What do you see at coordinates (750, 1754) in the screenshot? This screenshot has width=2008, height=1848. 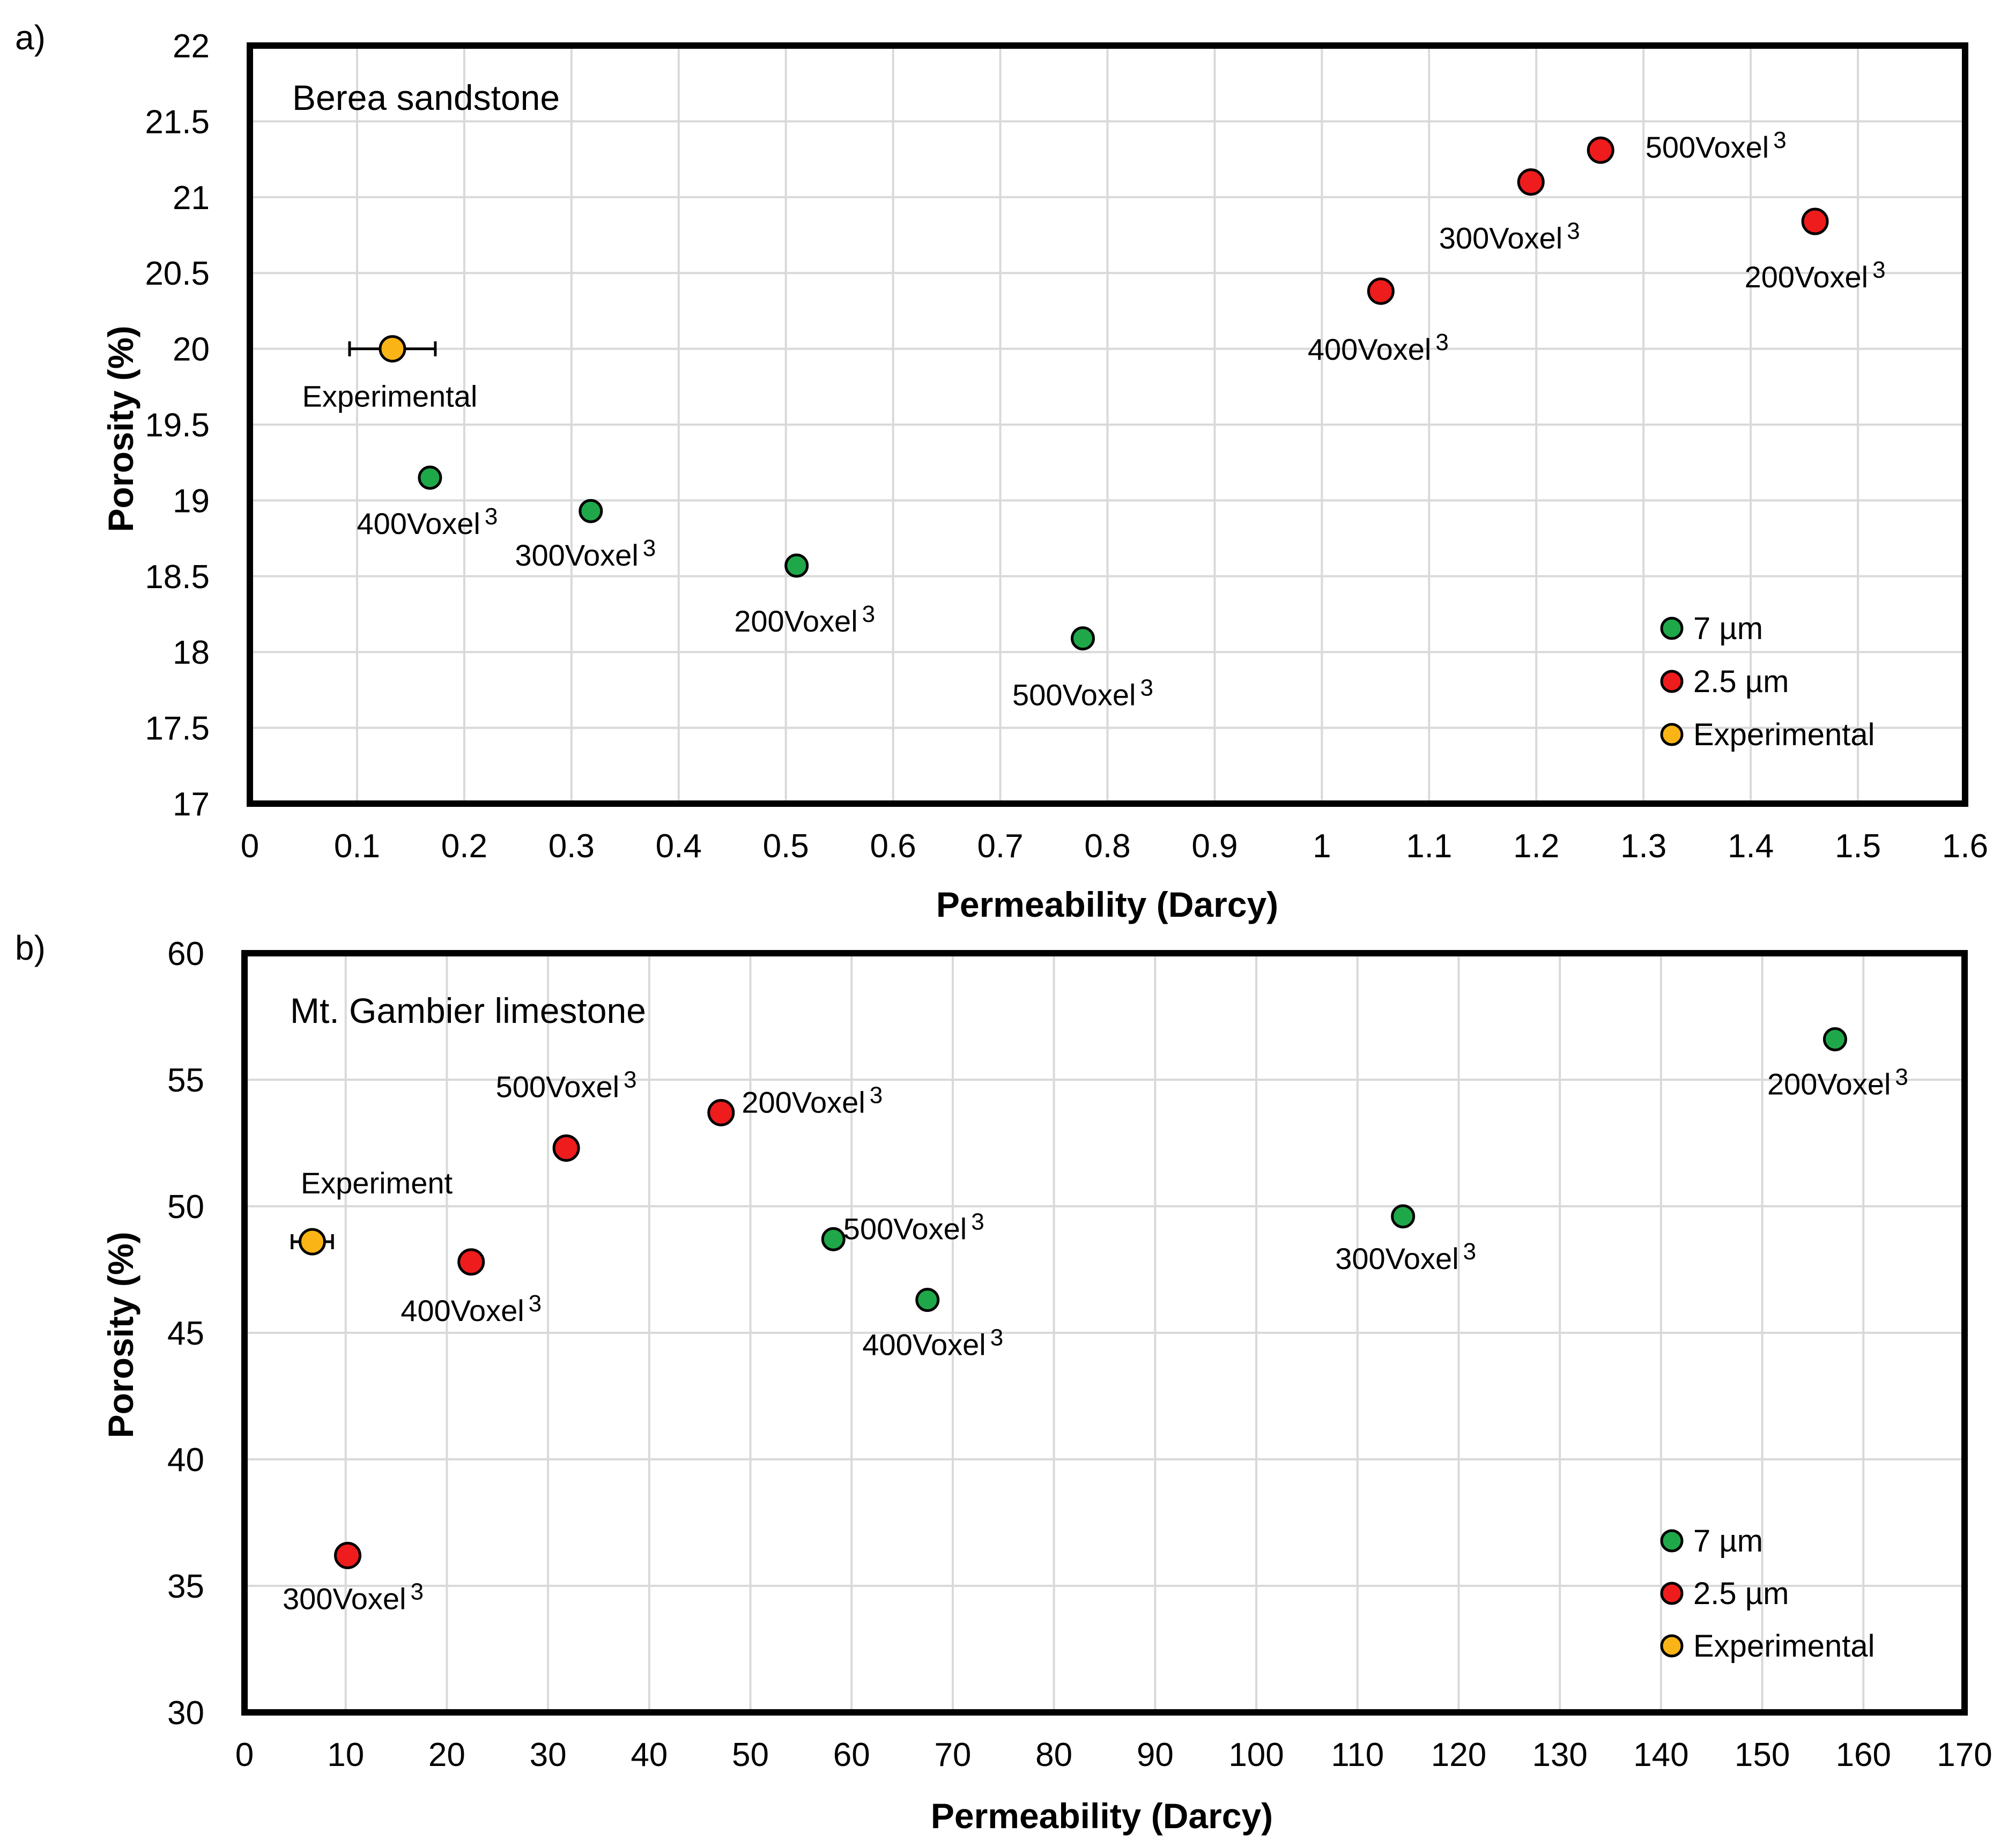 I see `x-tick-label: 50` at bounding box center [750, 1754].